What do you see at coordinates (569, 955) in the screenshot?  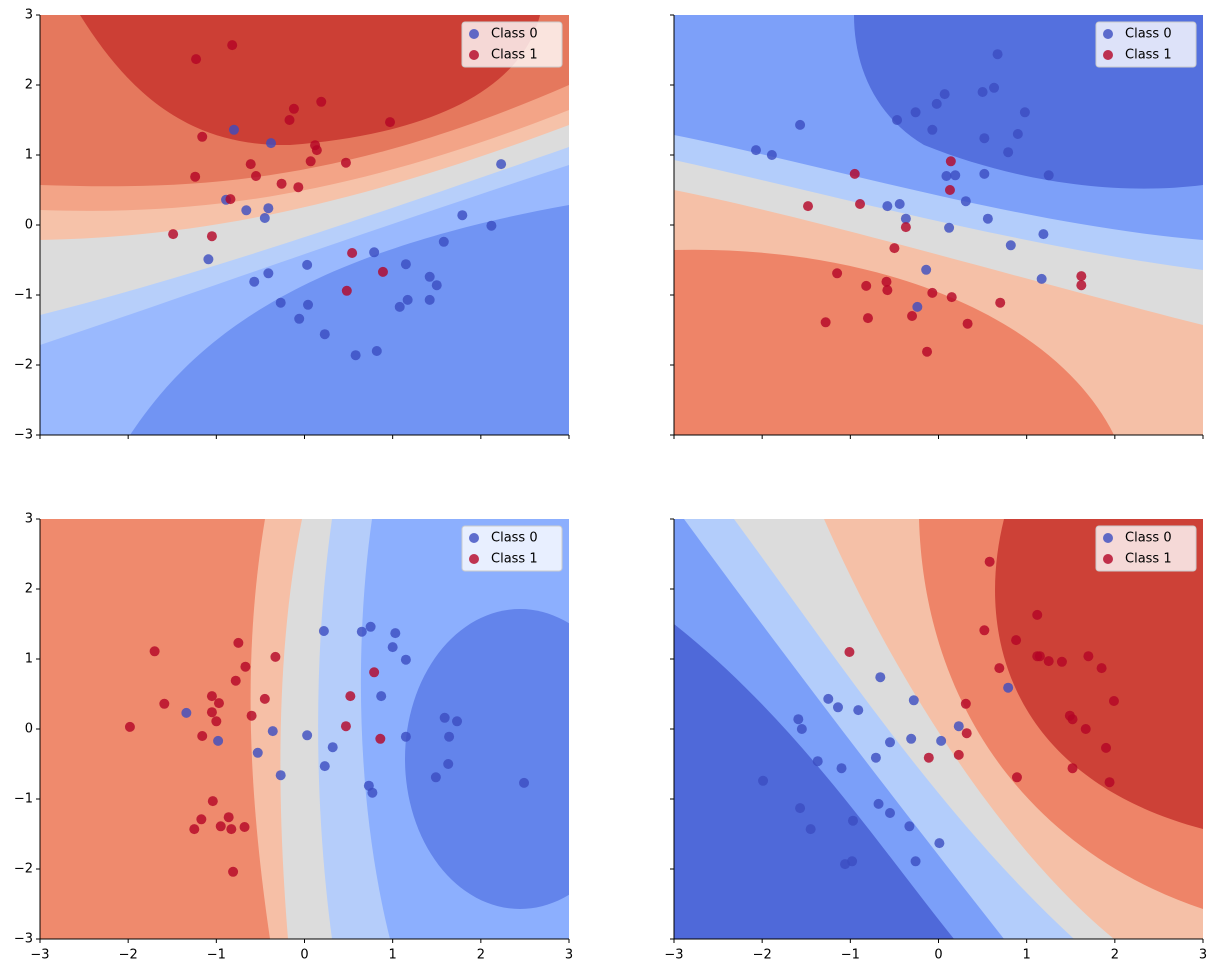 I see `x-tick-label: 3` at bounding box center [569, 955].